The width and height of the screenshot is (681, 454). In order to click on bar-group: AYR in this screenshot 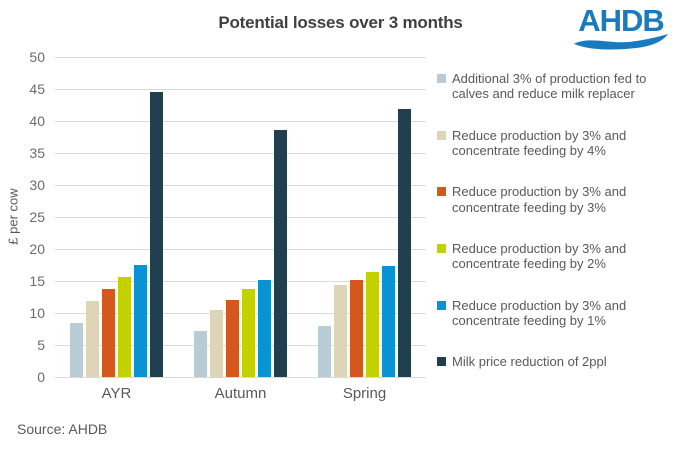, I will do `click(116, 247)`.